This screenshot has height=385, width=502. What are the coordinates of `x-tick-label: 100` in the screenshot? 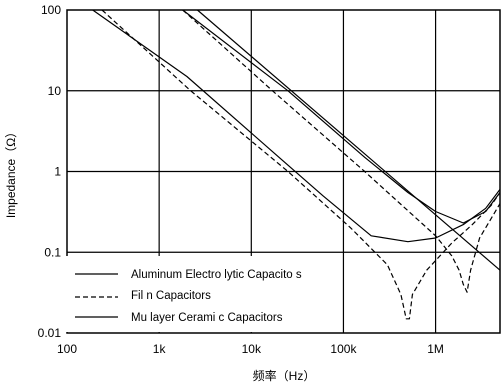 It's located at (67, 349).